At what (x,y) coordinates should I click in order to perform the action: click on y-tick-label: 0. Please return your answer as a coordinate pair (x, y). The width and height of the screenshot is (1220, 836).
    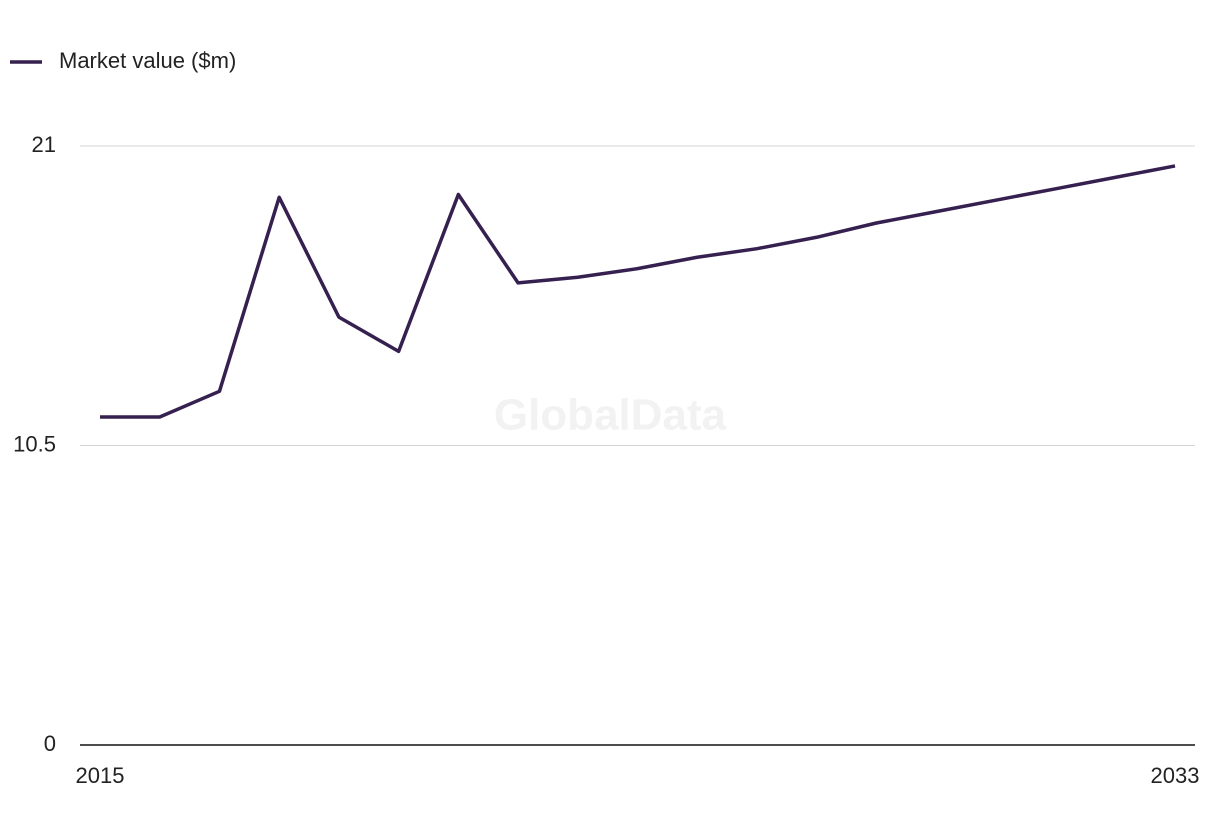
    Looking at the image, I should click on (50, 743).